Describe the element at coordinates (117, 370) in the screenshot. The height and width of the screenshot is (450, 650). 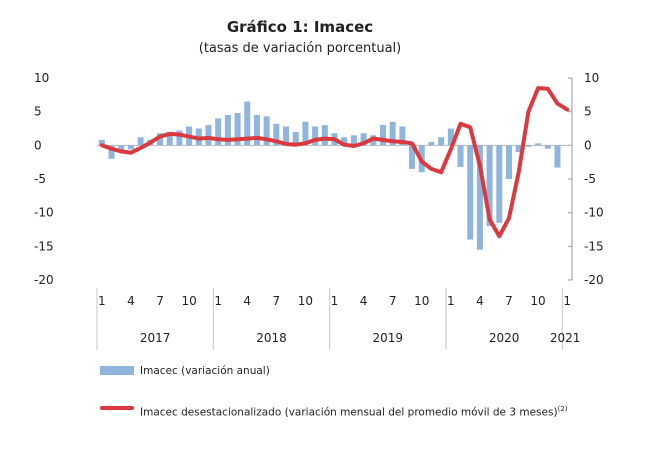
I see `legend-swatch-bar` at that location.